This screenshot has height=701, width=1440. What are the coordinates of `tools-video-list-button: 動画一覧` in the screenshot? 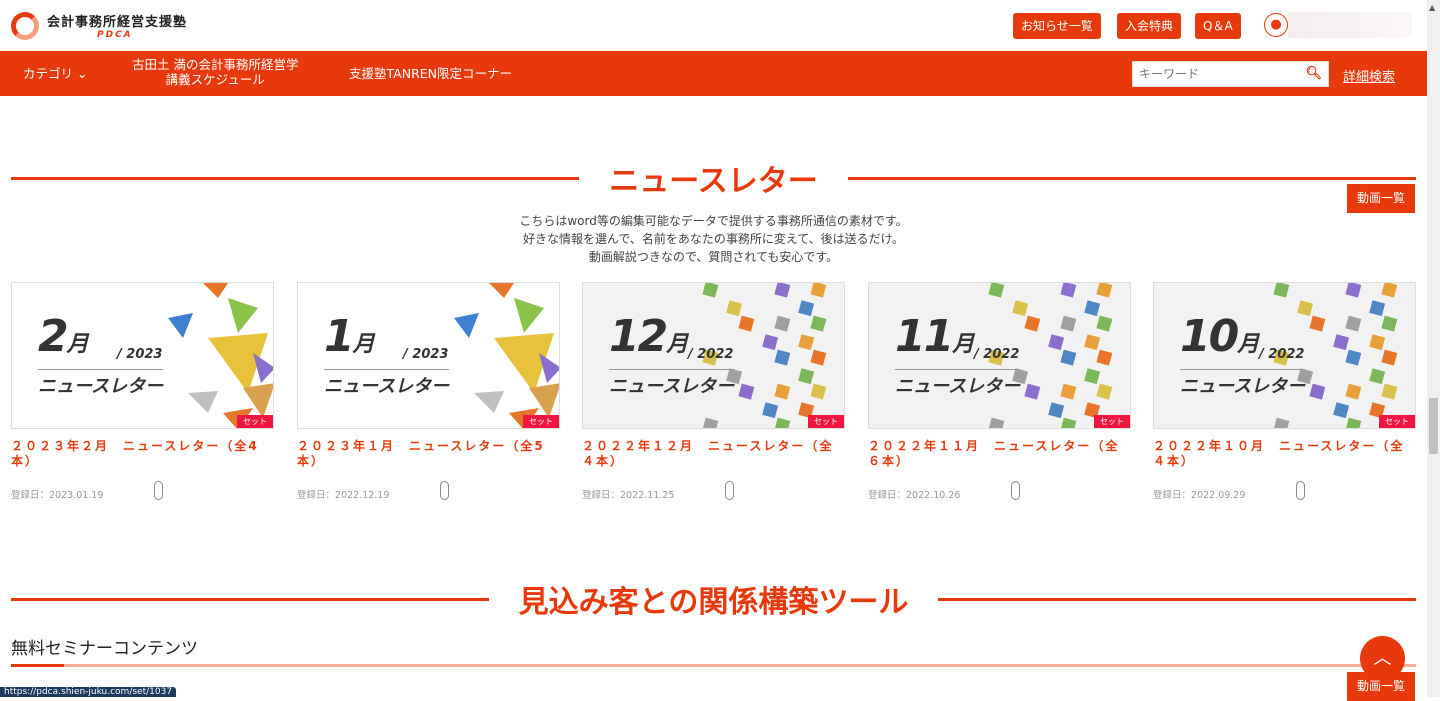 It's located at (1381, 686).